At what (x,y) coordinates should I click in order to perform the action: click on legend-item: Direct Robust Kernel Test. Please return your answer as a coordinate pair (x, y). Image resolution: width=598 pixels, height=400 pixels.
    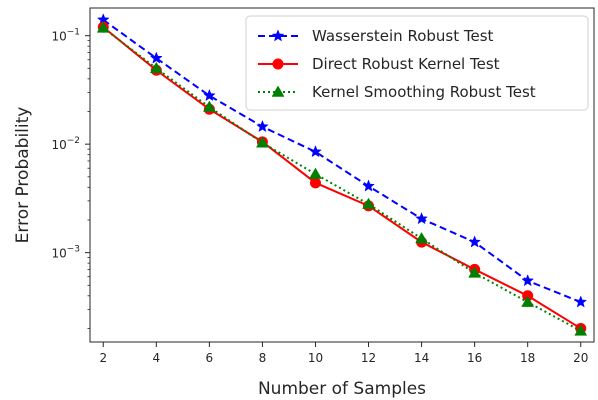
    Looking at the image, I should click on (379, 64).